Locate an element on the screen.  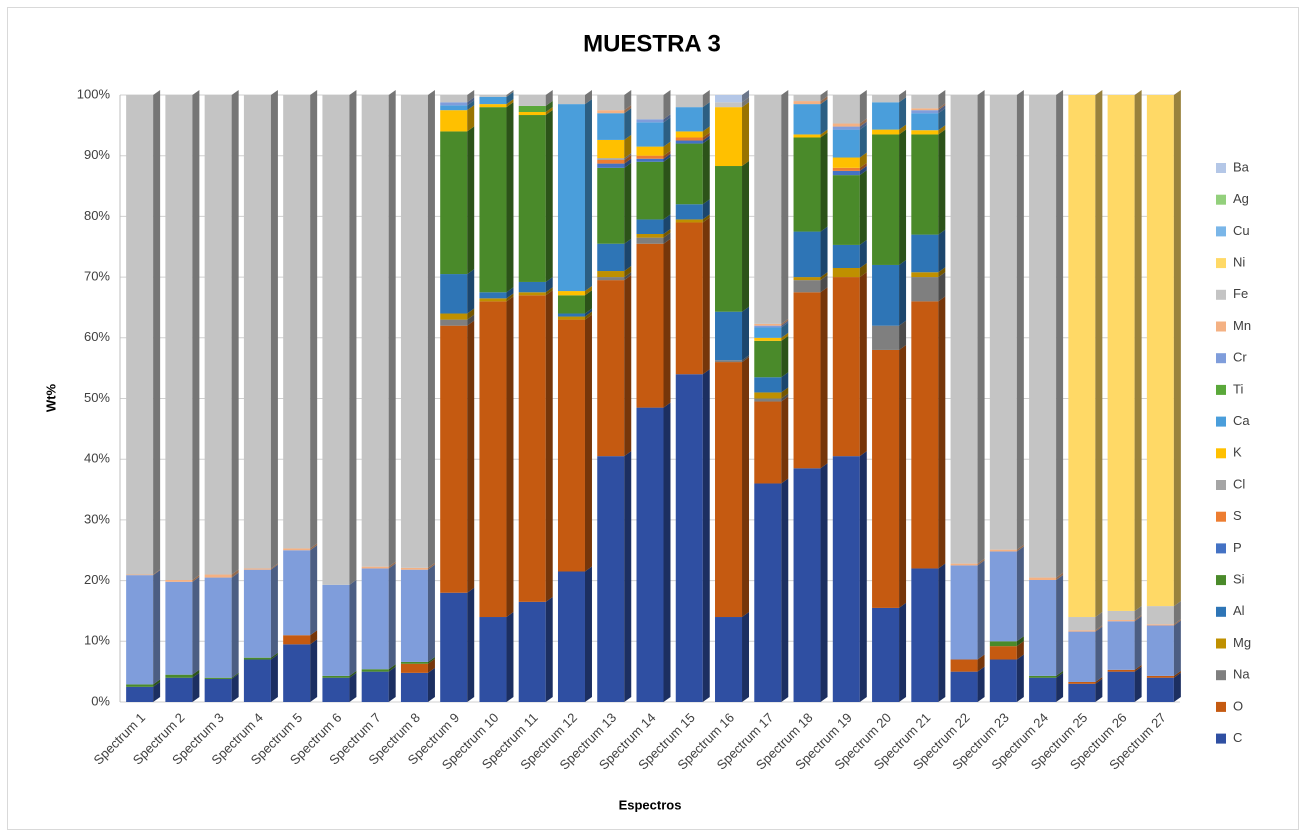
legend-label: Mg is located at coordinates (1242, 642).